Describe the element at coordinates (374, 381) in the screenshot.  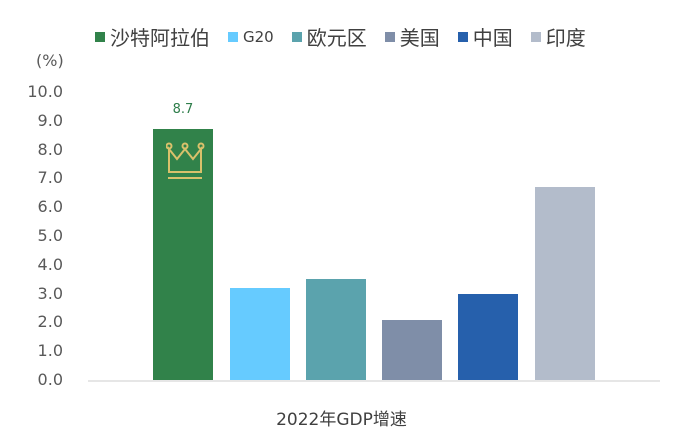
I see `x-axis-line` at that location.